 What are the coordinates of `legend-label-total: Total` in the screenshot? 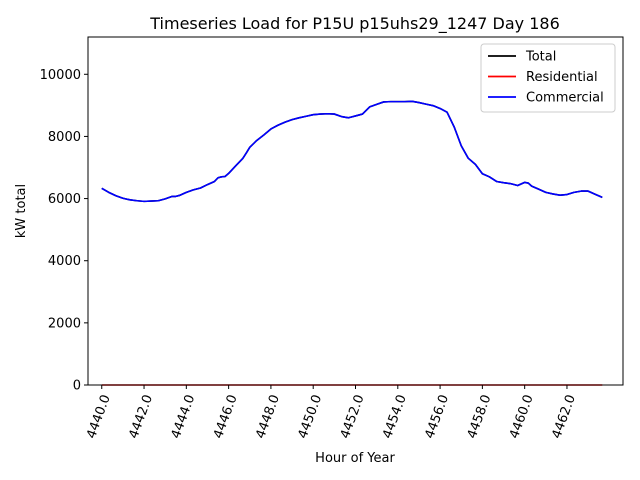 It's located at (540, 57).